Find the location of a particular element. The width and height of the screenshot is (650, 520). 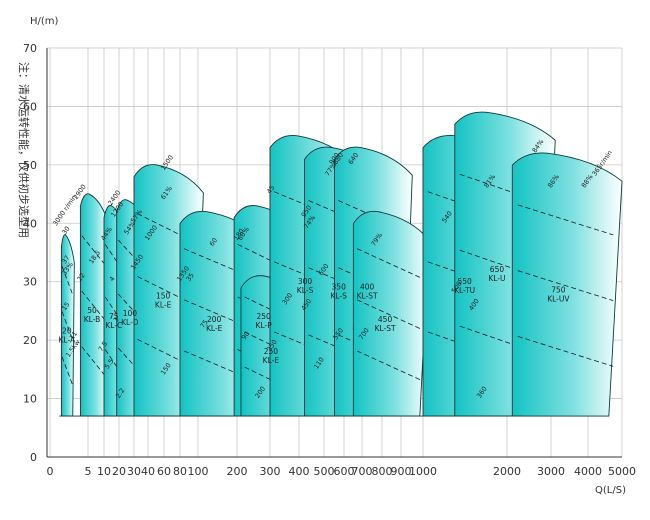

model-size-label: 400 is located at coordinates (367, 287).